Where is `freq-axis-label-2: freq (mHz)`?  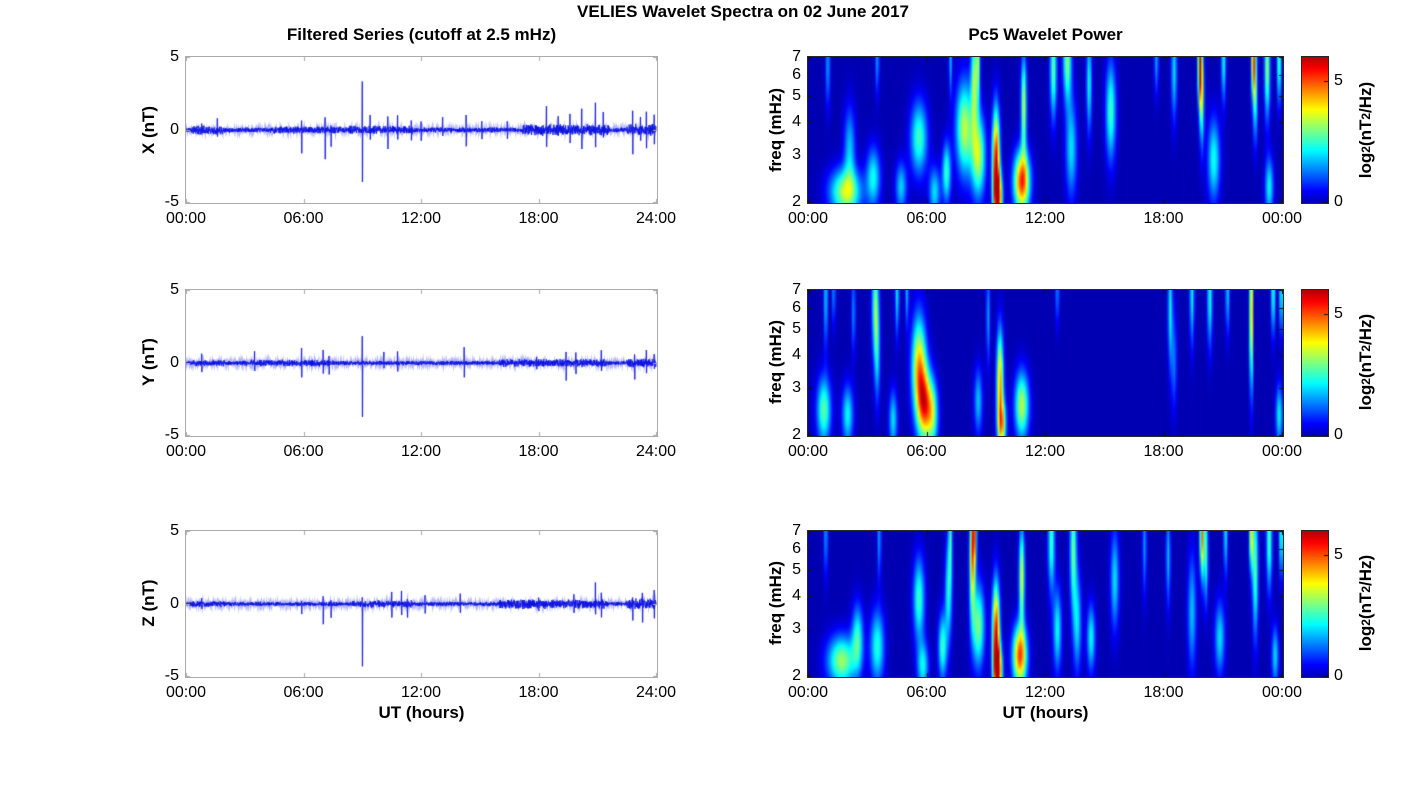 freq-axis-label-2: freq (mHz) is located at coordinates (775, 362).